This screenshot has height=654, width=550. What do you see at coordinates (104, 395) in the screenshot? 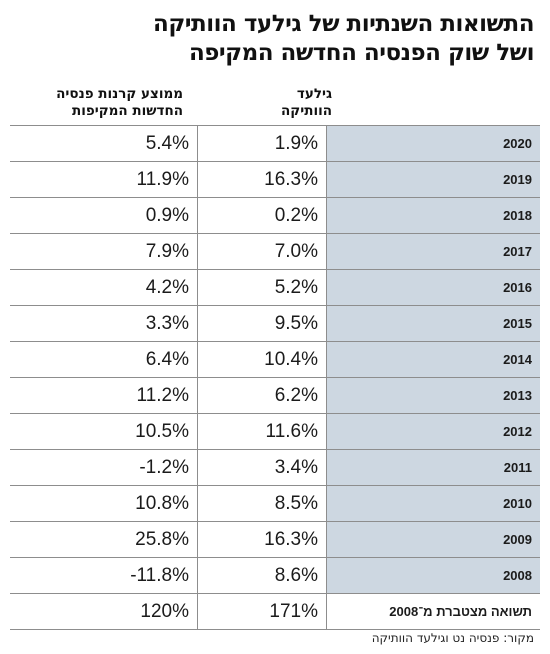
I see `average-return-cell: 11.2%` at bounding box center [104, 395].